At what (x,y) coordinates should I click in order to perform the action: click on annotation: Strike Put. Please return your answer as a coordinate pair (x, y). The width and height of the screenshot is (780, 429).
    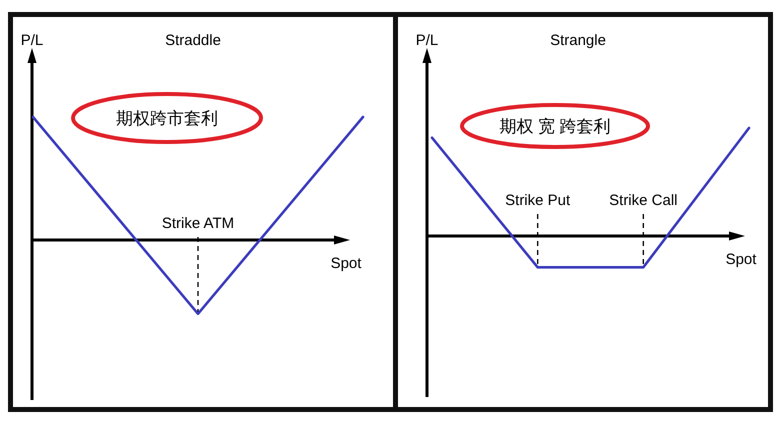
    Looking at the image, I should click on (537, 200).